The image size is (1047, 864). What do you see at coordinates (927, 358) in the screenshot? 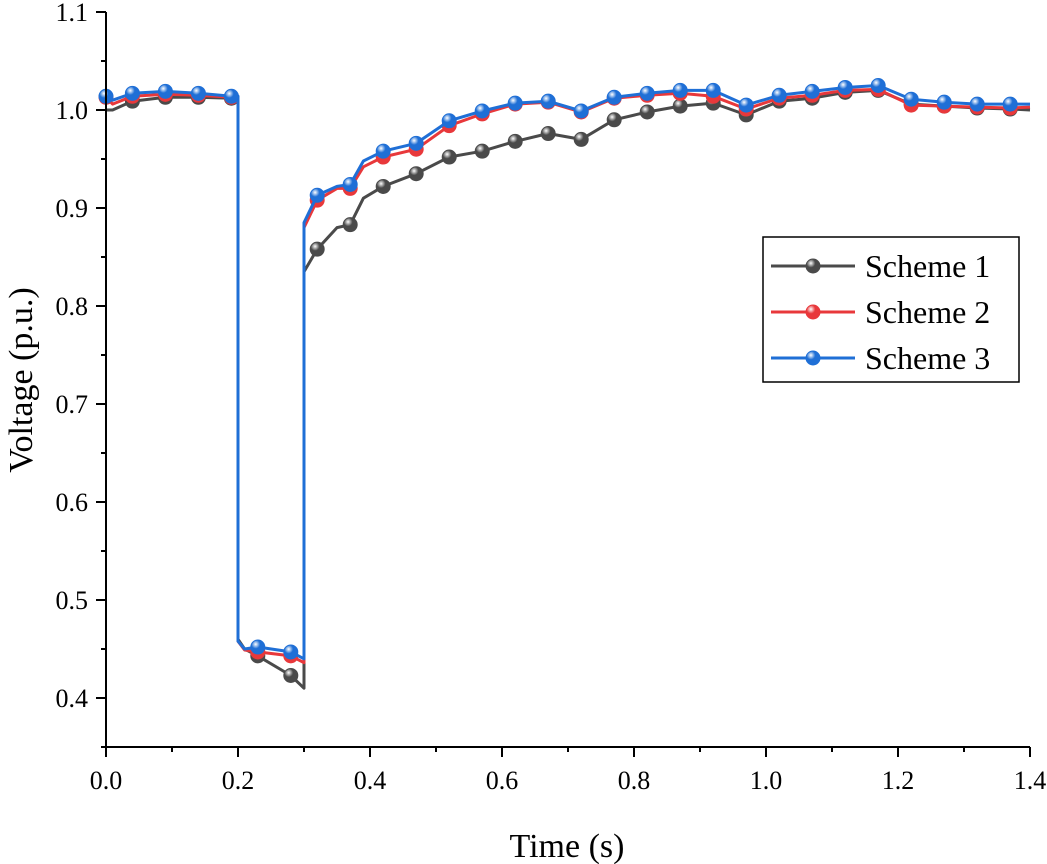
I see `legend-label: Scheme 3` at bounding box center [927, 358].